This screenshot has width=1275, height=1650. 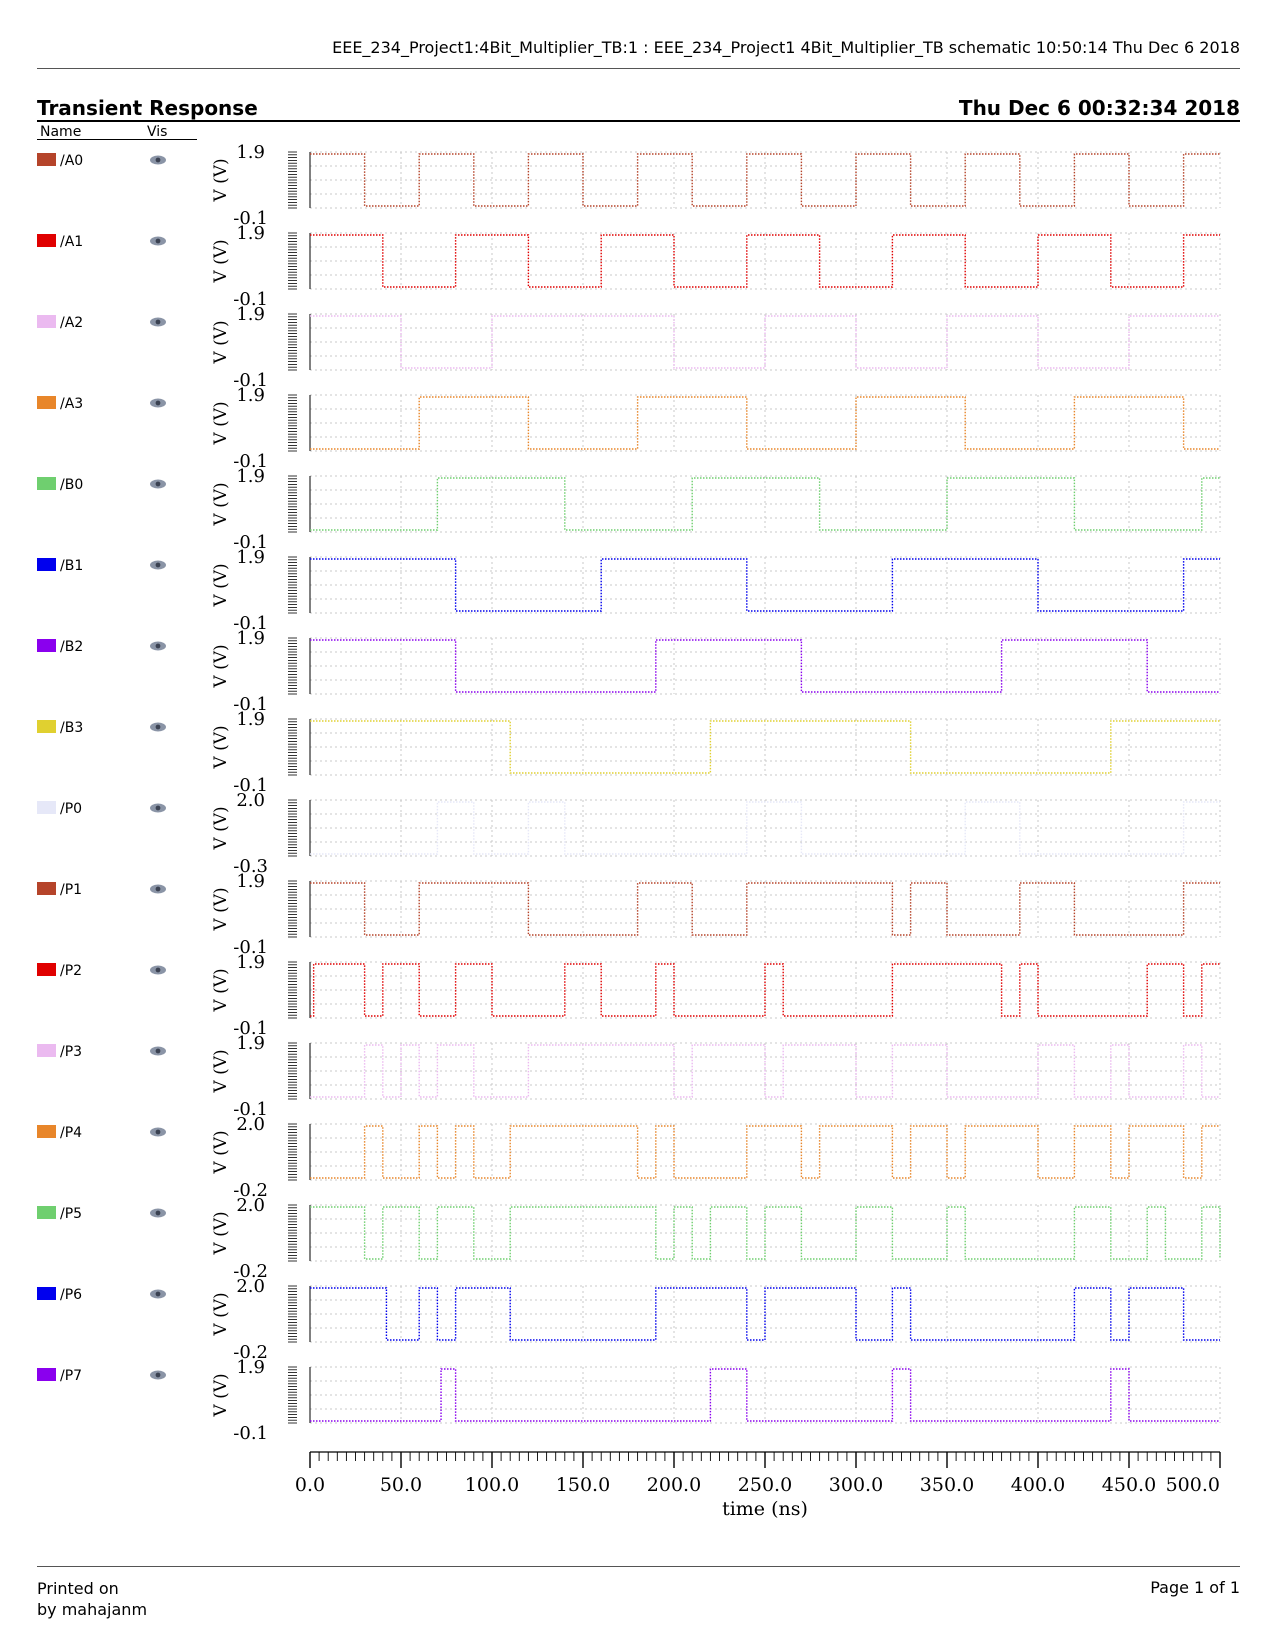 I want to click on trace-panel: /B0 V (V)1.9 -0.1, so click(x=629, y=509).